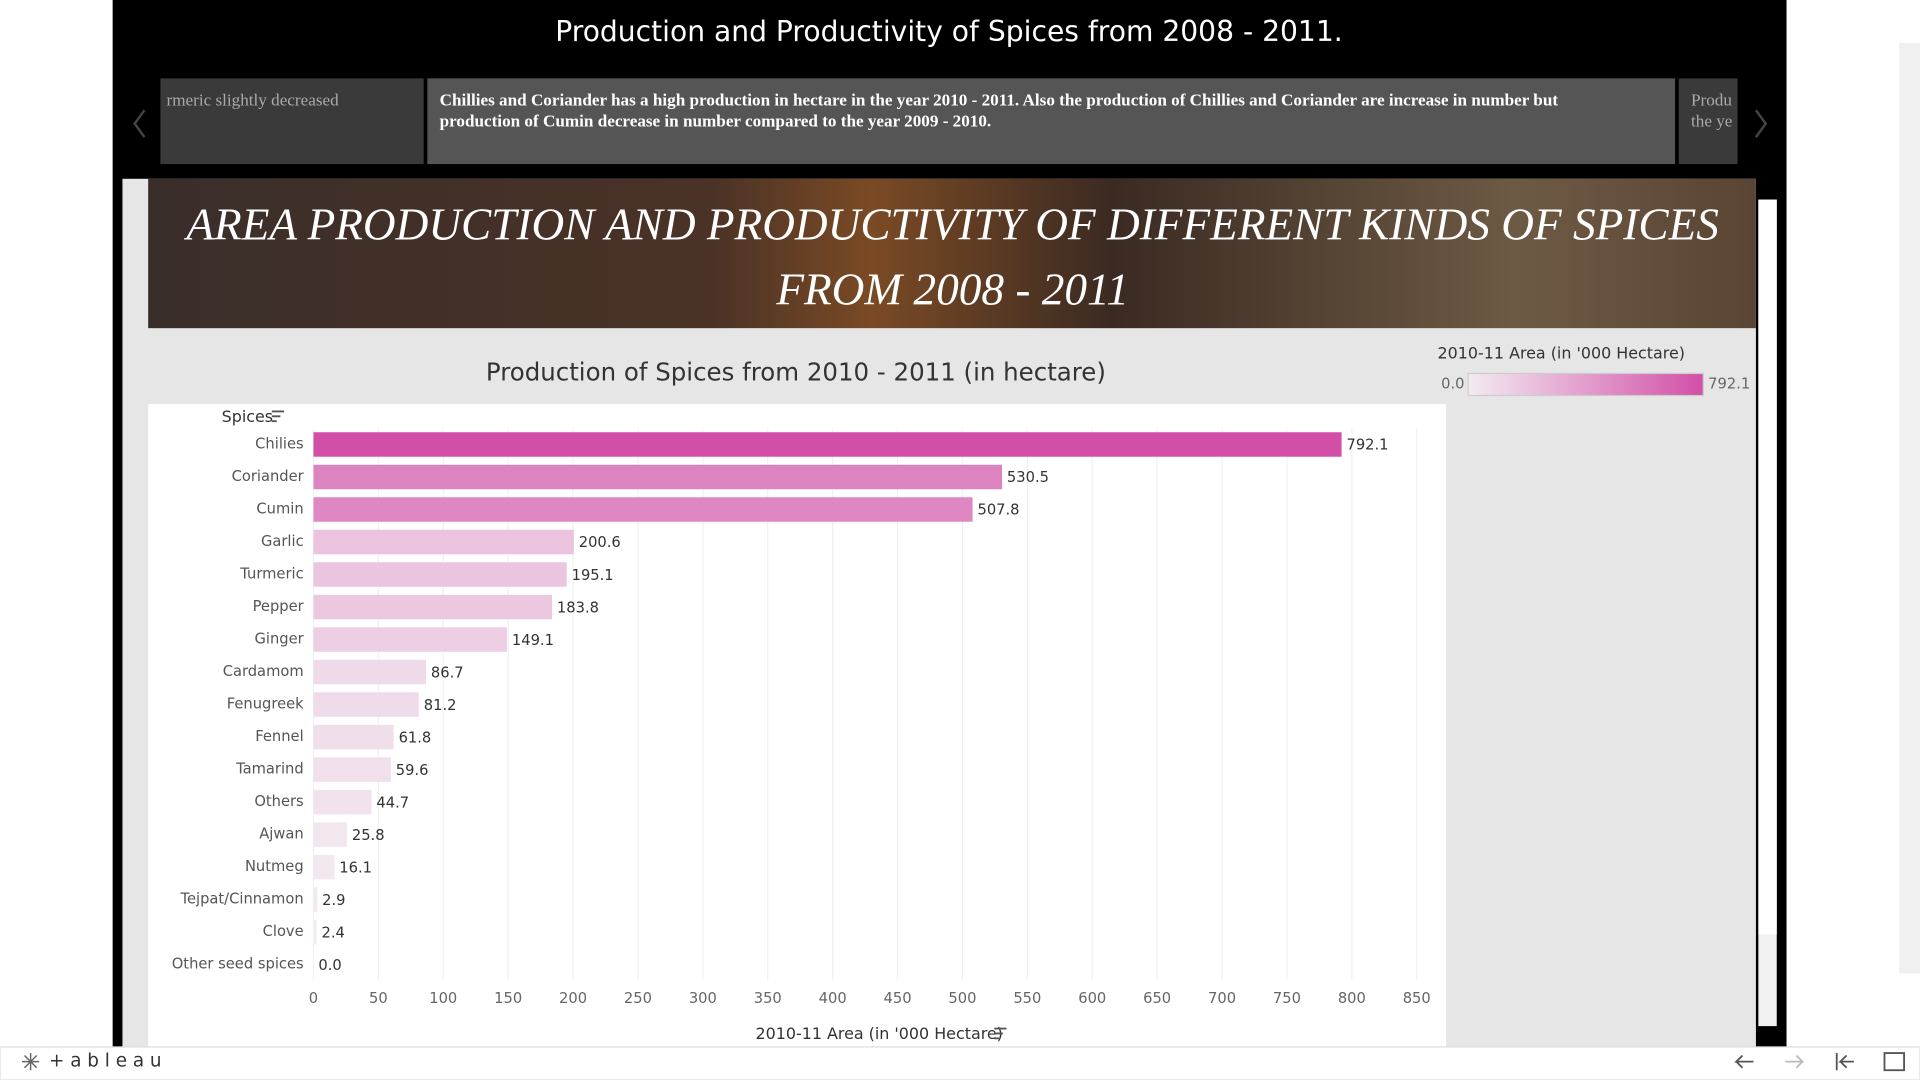 This screenshot has height=1080, width=1920. Describe the element at coordinates (998, 510) in the screenshot. I see `data-label: 507.8` at that location.